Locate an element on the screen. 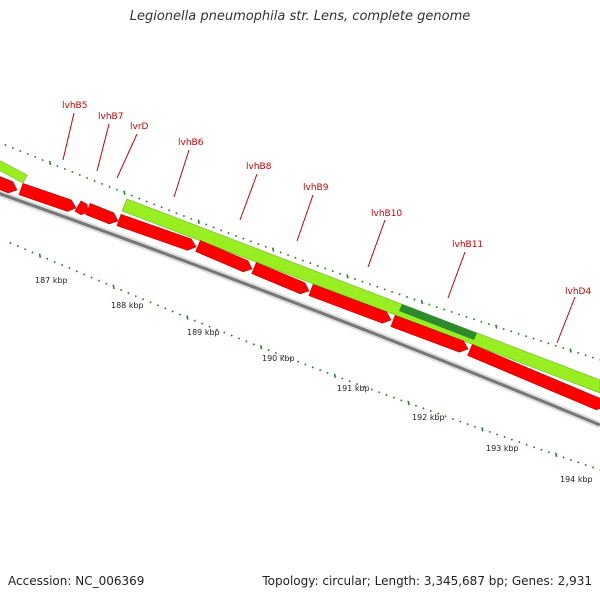  gene-label-lvhB10: lvhB10 is located at coordinates (384, 238).